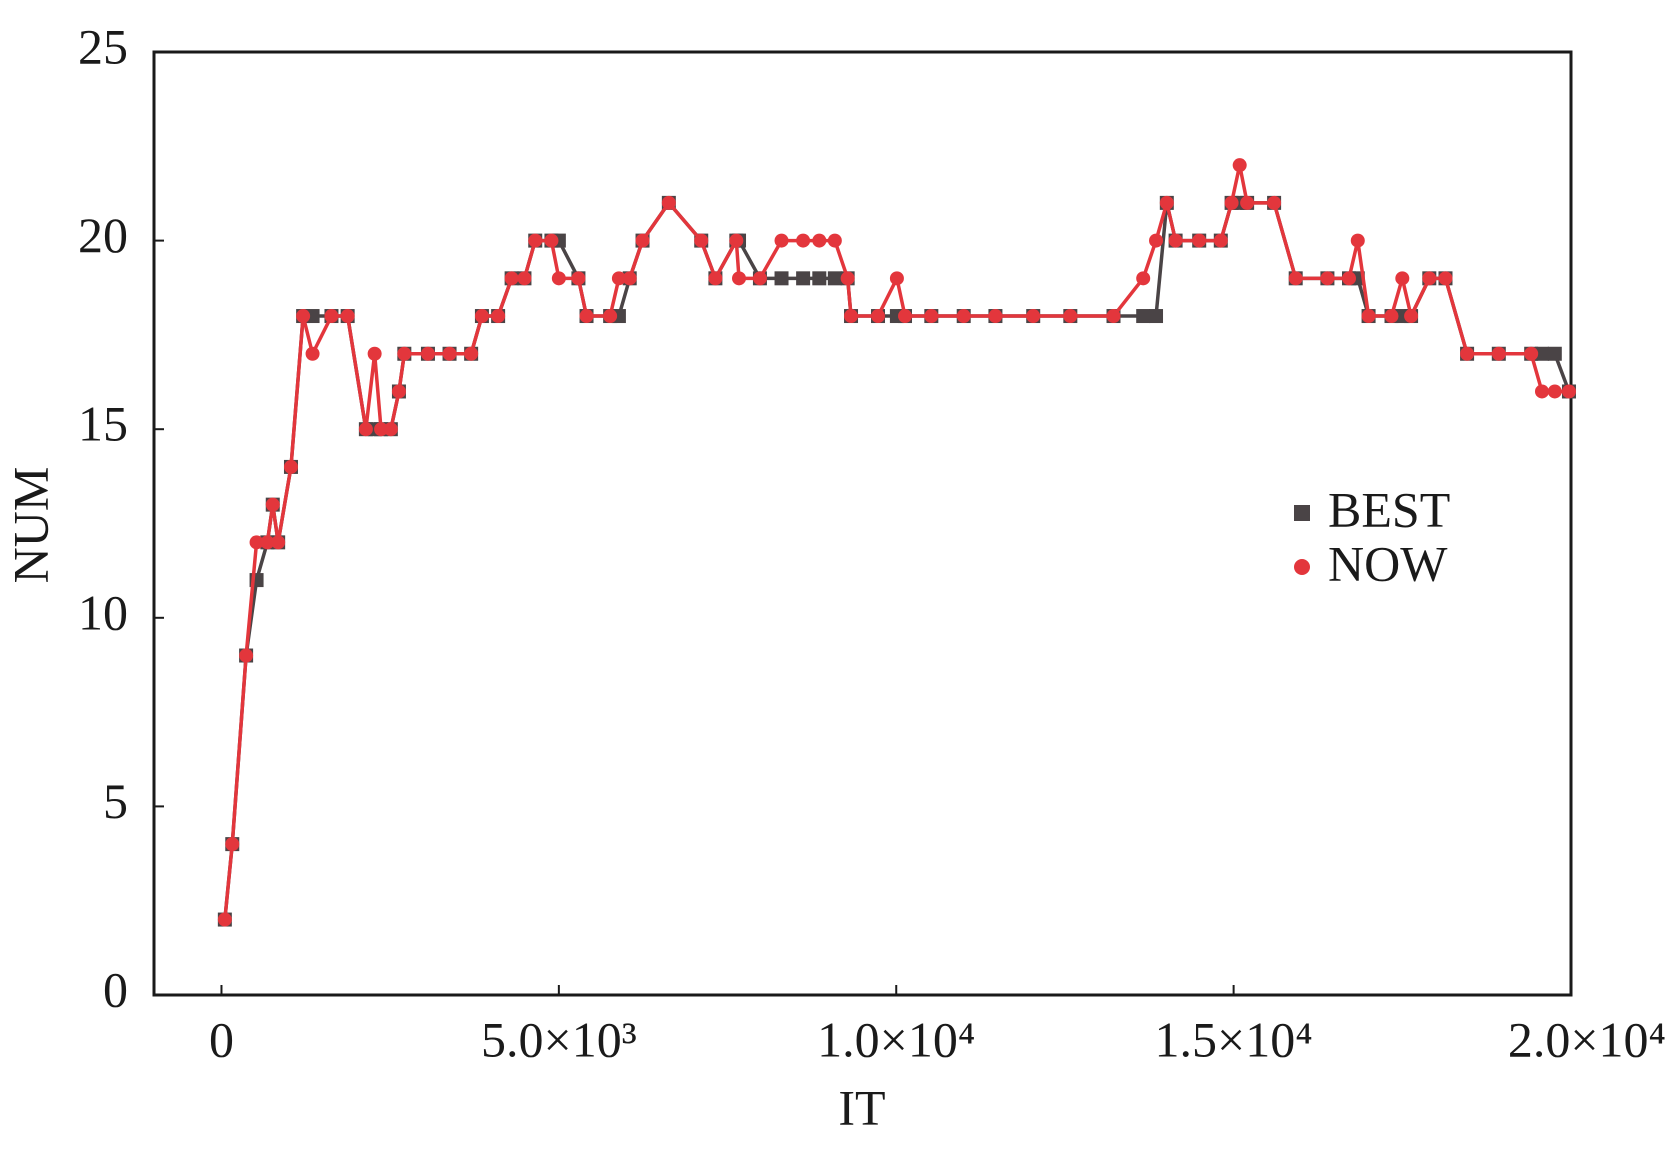 The image size is (1678, 1158). Describe the element at coordinates (1587, 1039) in the screenshot. I see `x-tick-label: 2.0×10⁴` at that location.